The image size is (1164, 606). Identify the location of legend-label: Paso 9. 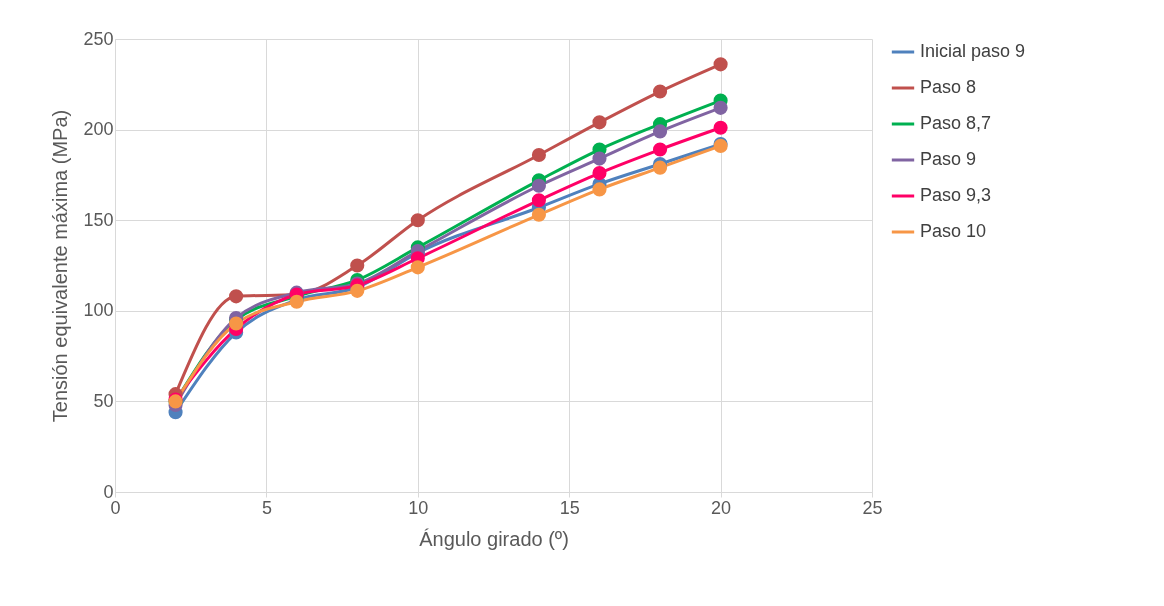
(948, 159).